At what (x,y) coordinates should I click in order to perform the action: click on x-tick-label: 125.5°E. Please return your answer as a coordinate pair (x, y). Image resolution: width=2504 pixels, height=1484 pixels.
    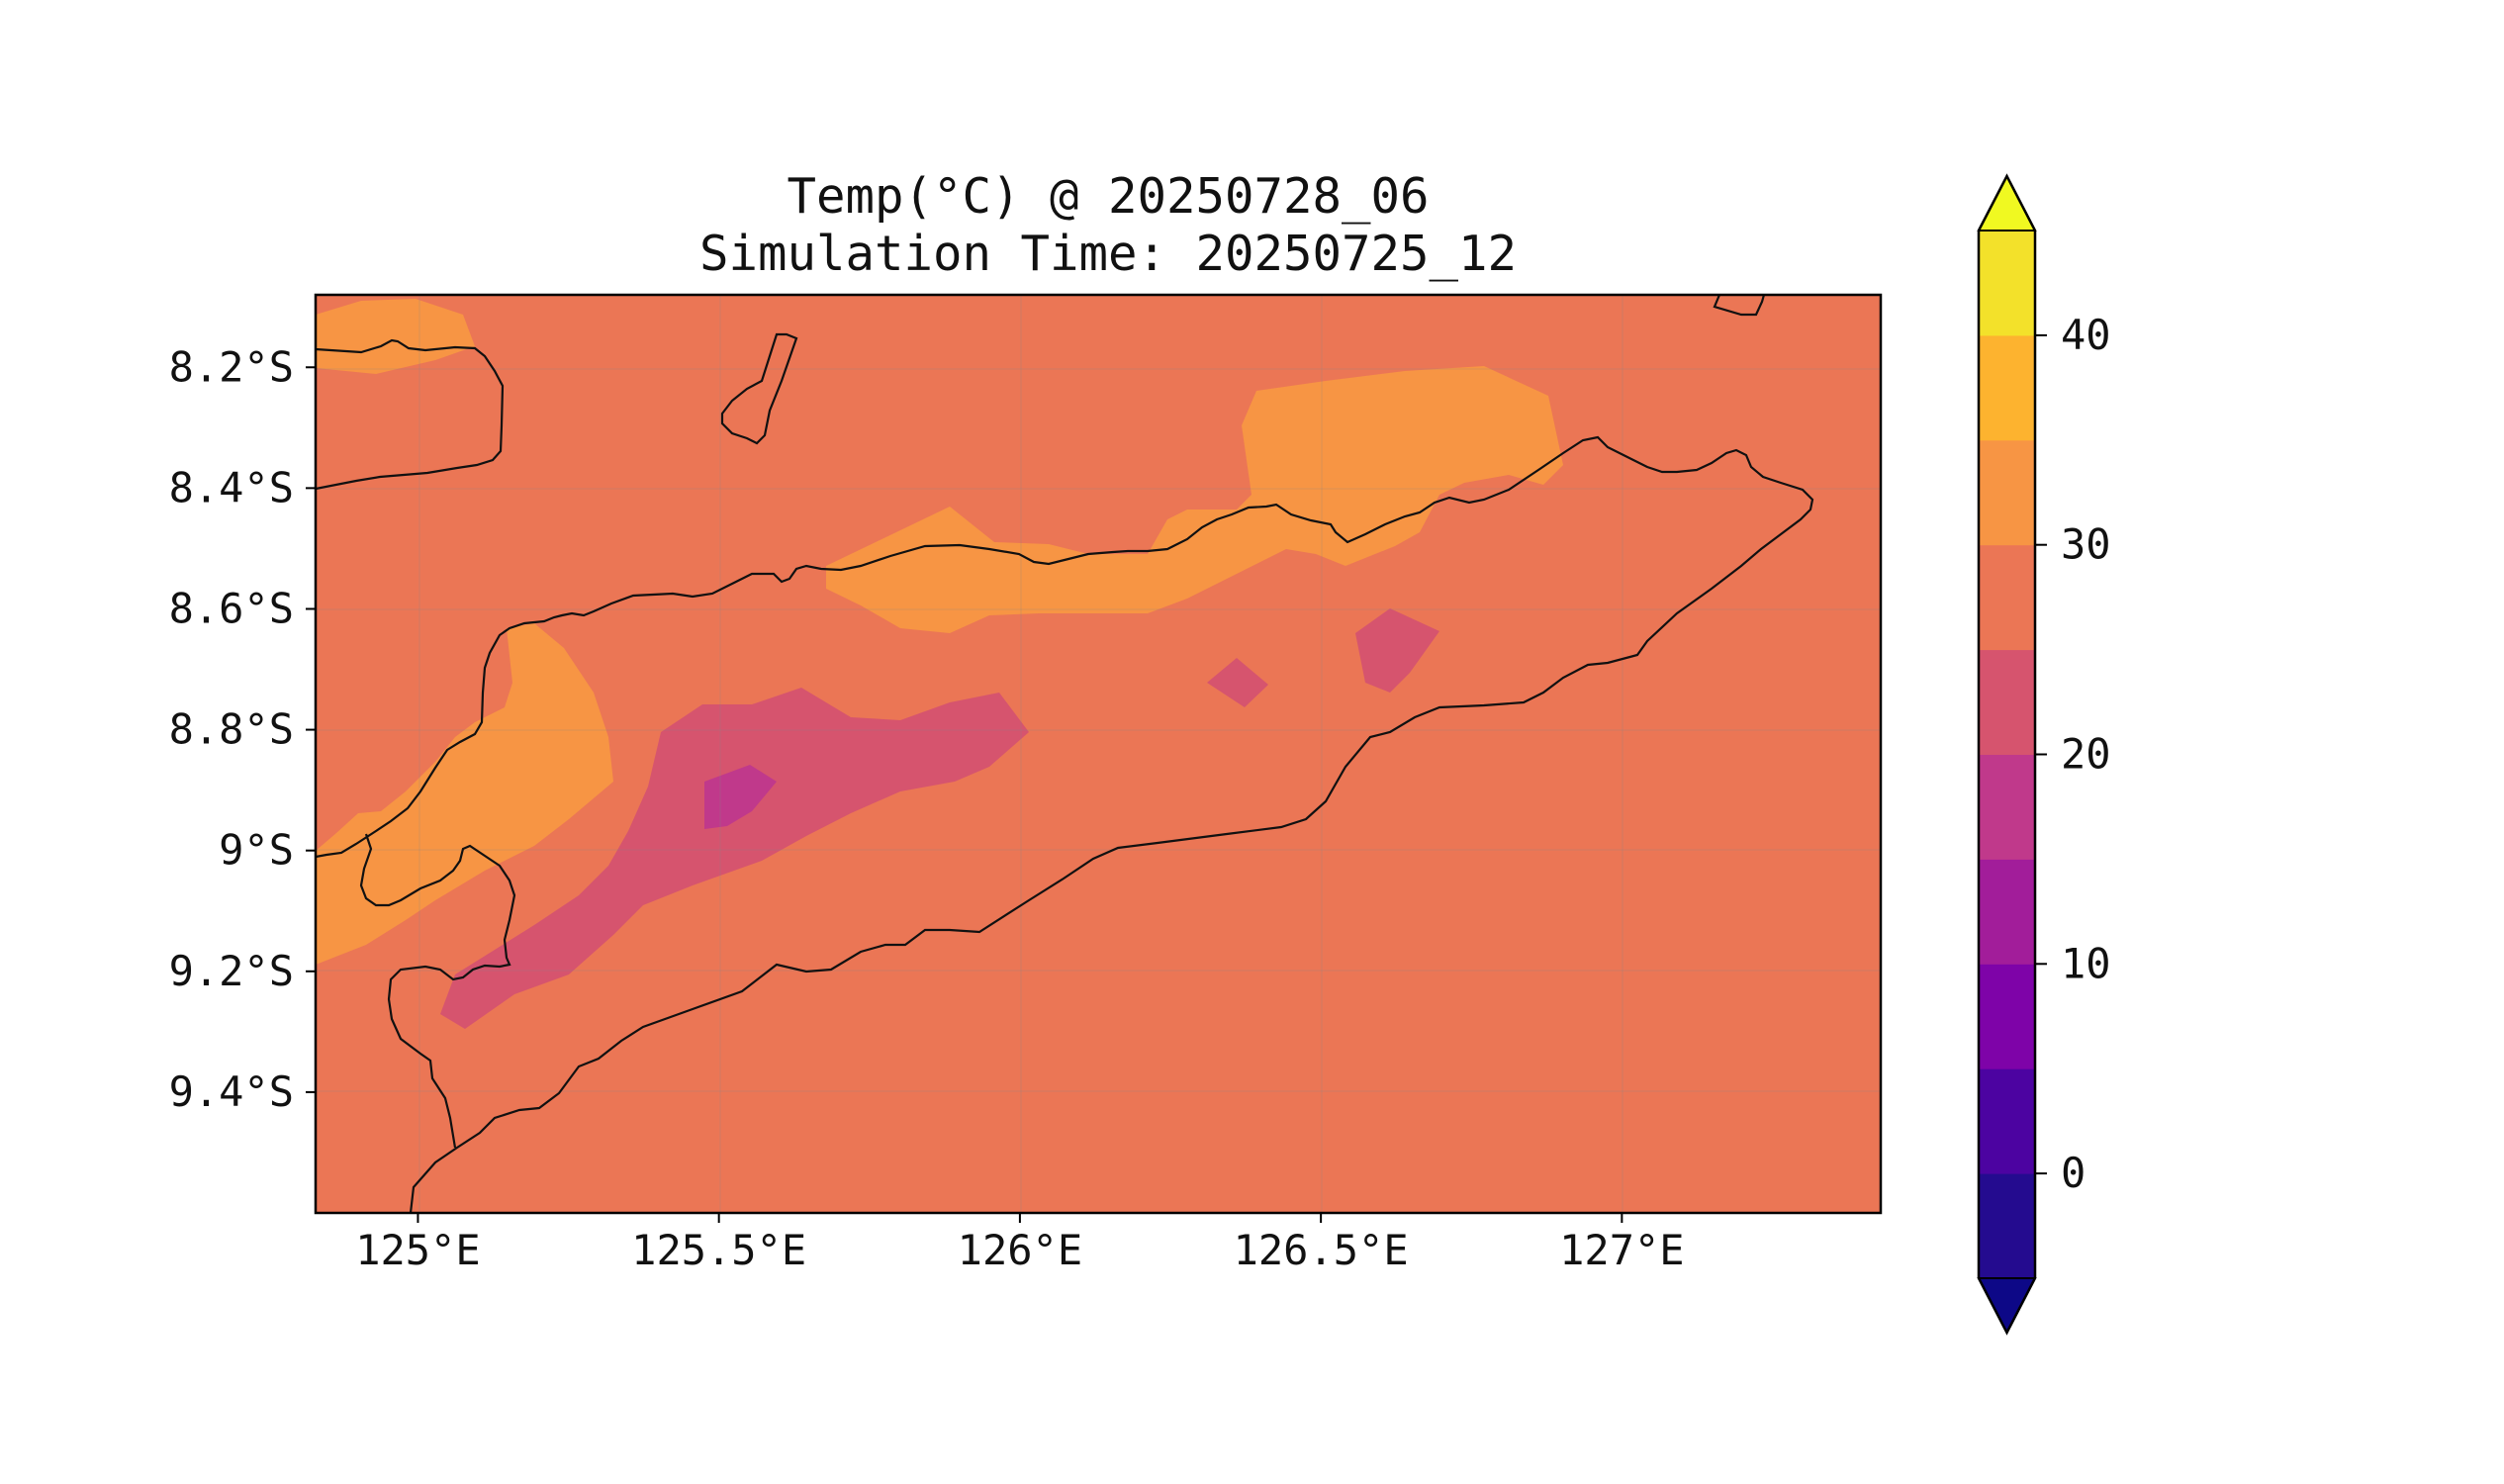
    Looking at the image, I should click on (718, 1250).